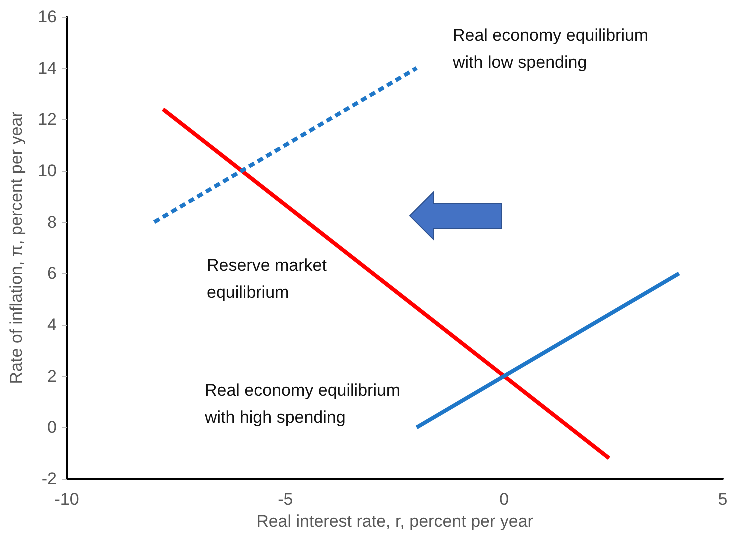  What do you see at coordinates (47, 68) in the screenshot?
I see `y-tick-label: 14` at bounding box center [47, 68].